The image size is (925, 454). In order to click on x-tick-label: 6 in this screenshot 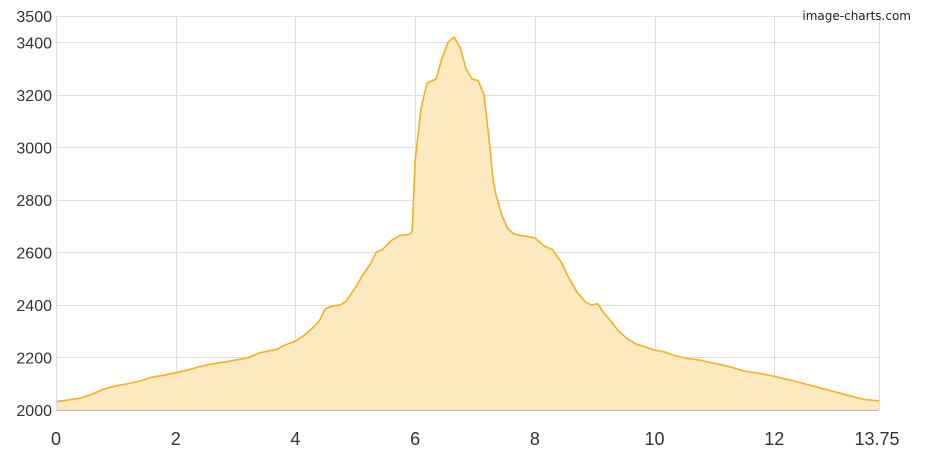, I will do `click(415, 439)`.